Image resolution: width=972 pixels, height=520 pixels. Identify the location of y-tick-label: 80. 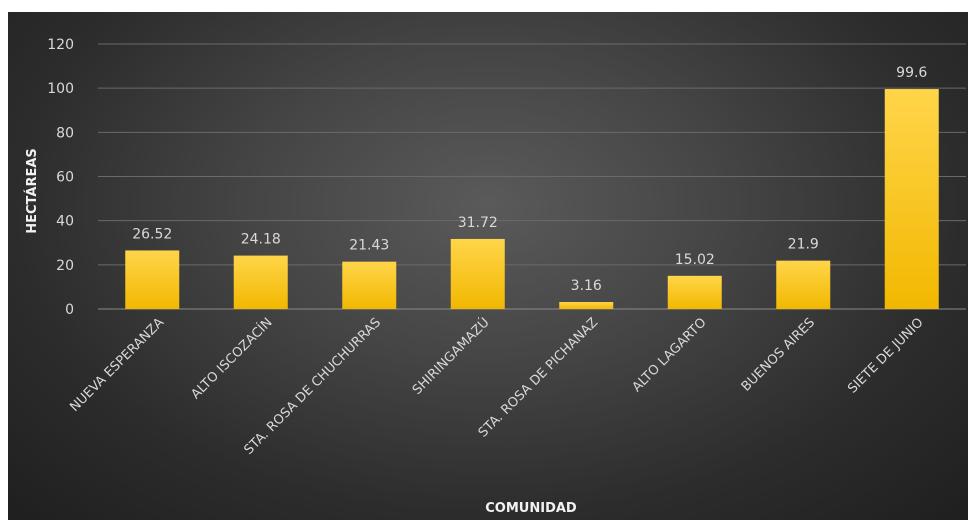
(65, 133).